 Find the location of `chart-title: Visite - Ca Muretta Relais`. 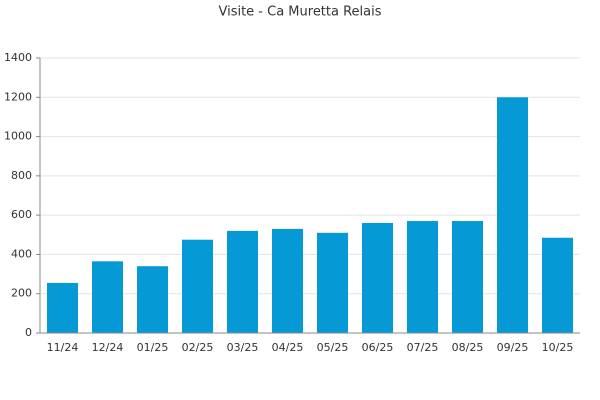

chart-title: Visite - Ca Muretta Relais is located at coordinates (299, 12).